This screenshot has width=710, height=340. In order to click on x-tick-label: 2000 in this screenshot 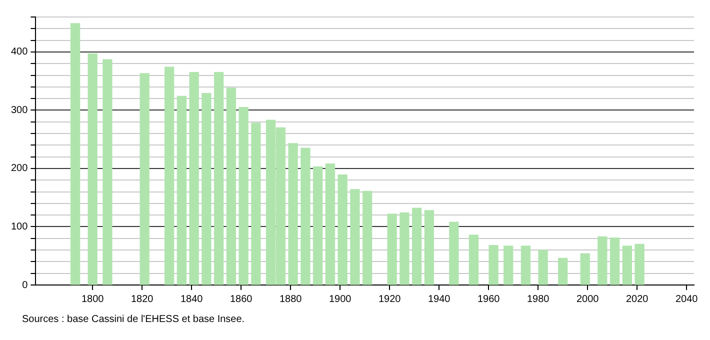, I will do `click(588, 299)`.